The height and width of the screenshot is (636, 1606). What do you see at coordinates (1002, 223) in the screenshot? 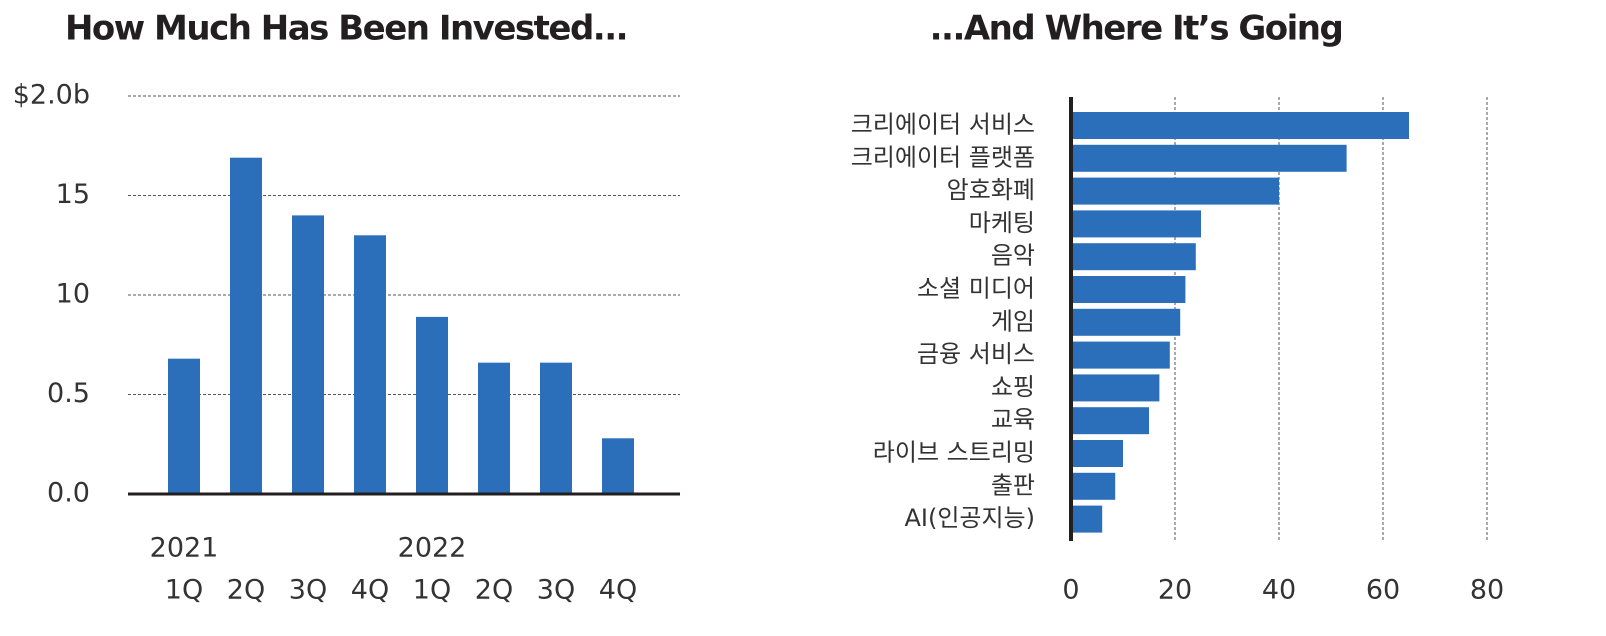
I see `y-tick-label: 마케팅` at bounding box center [1002, 223].